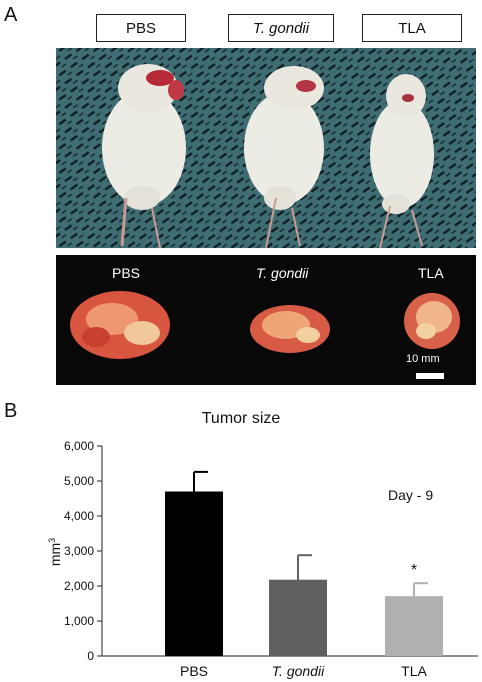 The height and width of the screenshot is (682, 482). What do you see at coordinates (90, 656) in the screenshot?
I see `y-tick-label: 0` at bounding box center [90, 656].